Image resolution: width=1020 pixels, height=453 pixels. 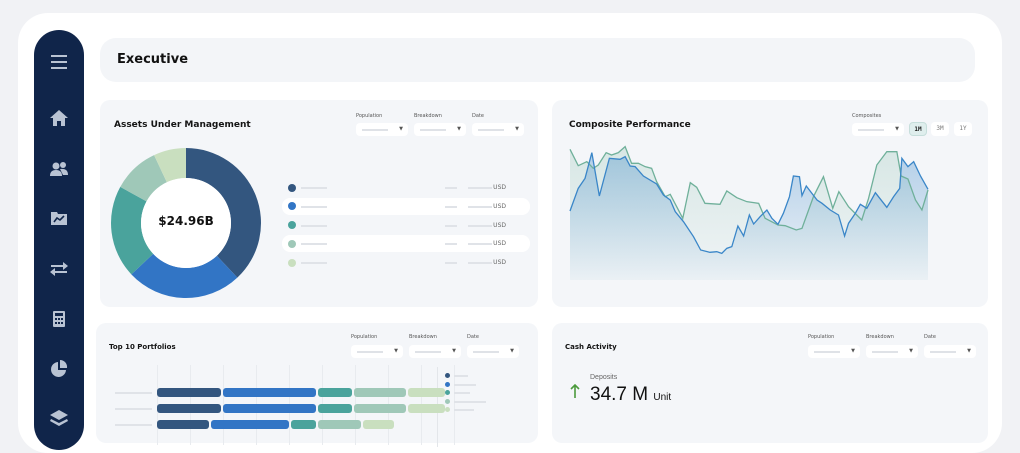 What do you see at coordinates (59, 240) in the screenshot?
I see `sidebar` at bounding box center [59, 240].